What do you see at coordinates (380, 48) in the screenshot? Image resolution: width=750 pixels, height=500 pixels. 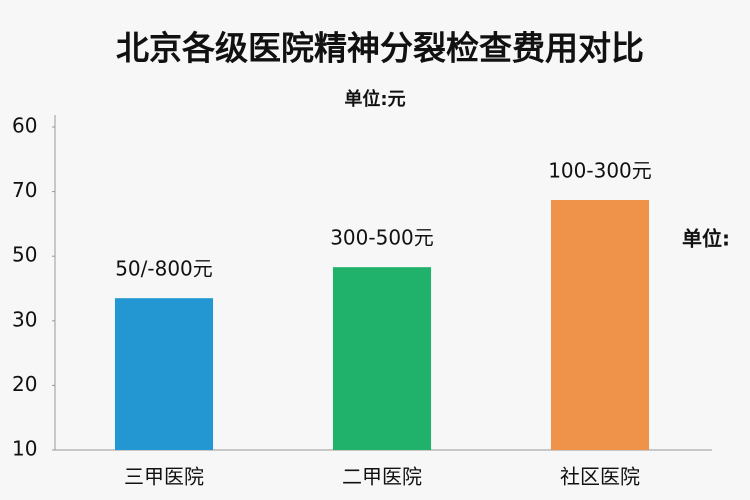 I see `chart-title: 北京各级医院精神分裂检查费用对比` at bounding box center [380, 48].